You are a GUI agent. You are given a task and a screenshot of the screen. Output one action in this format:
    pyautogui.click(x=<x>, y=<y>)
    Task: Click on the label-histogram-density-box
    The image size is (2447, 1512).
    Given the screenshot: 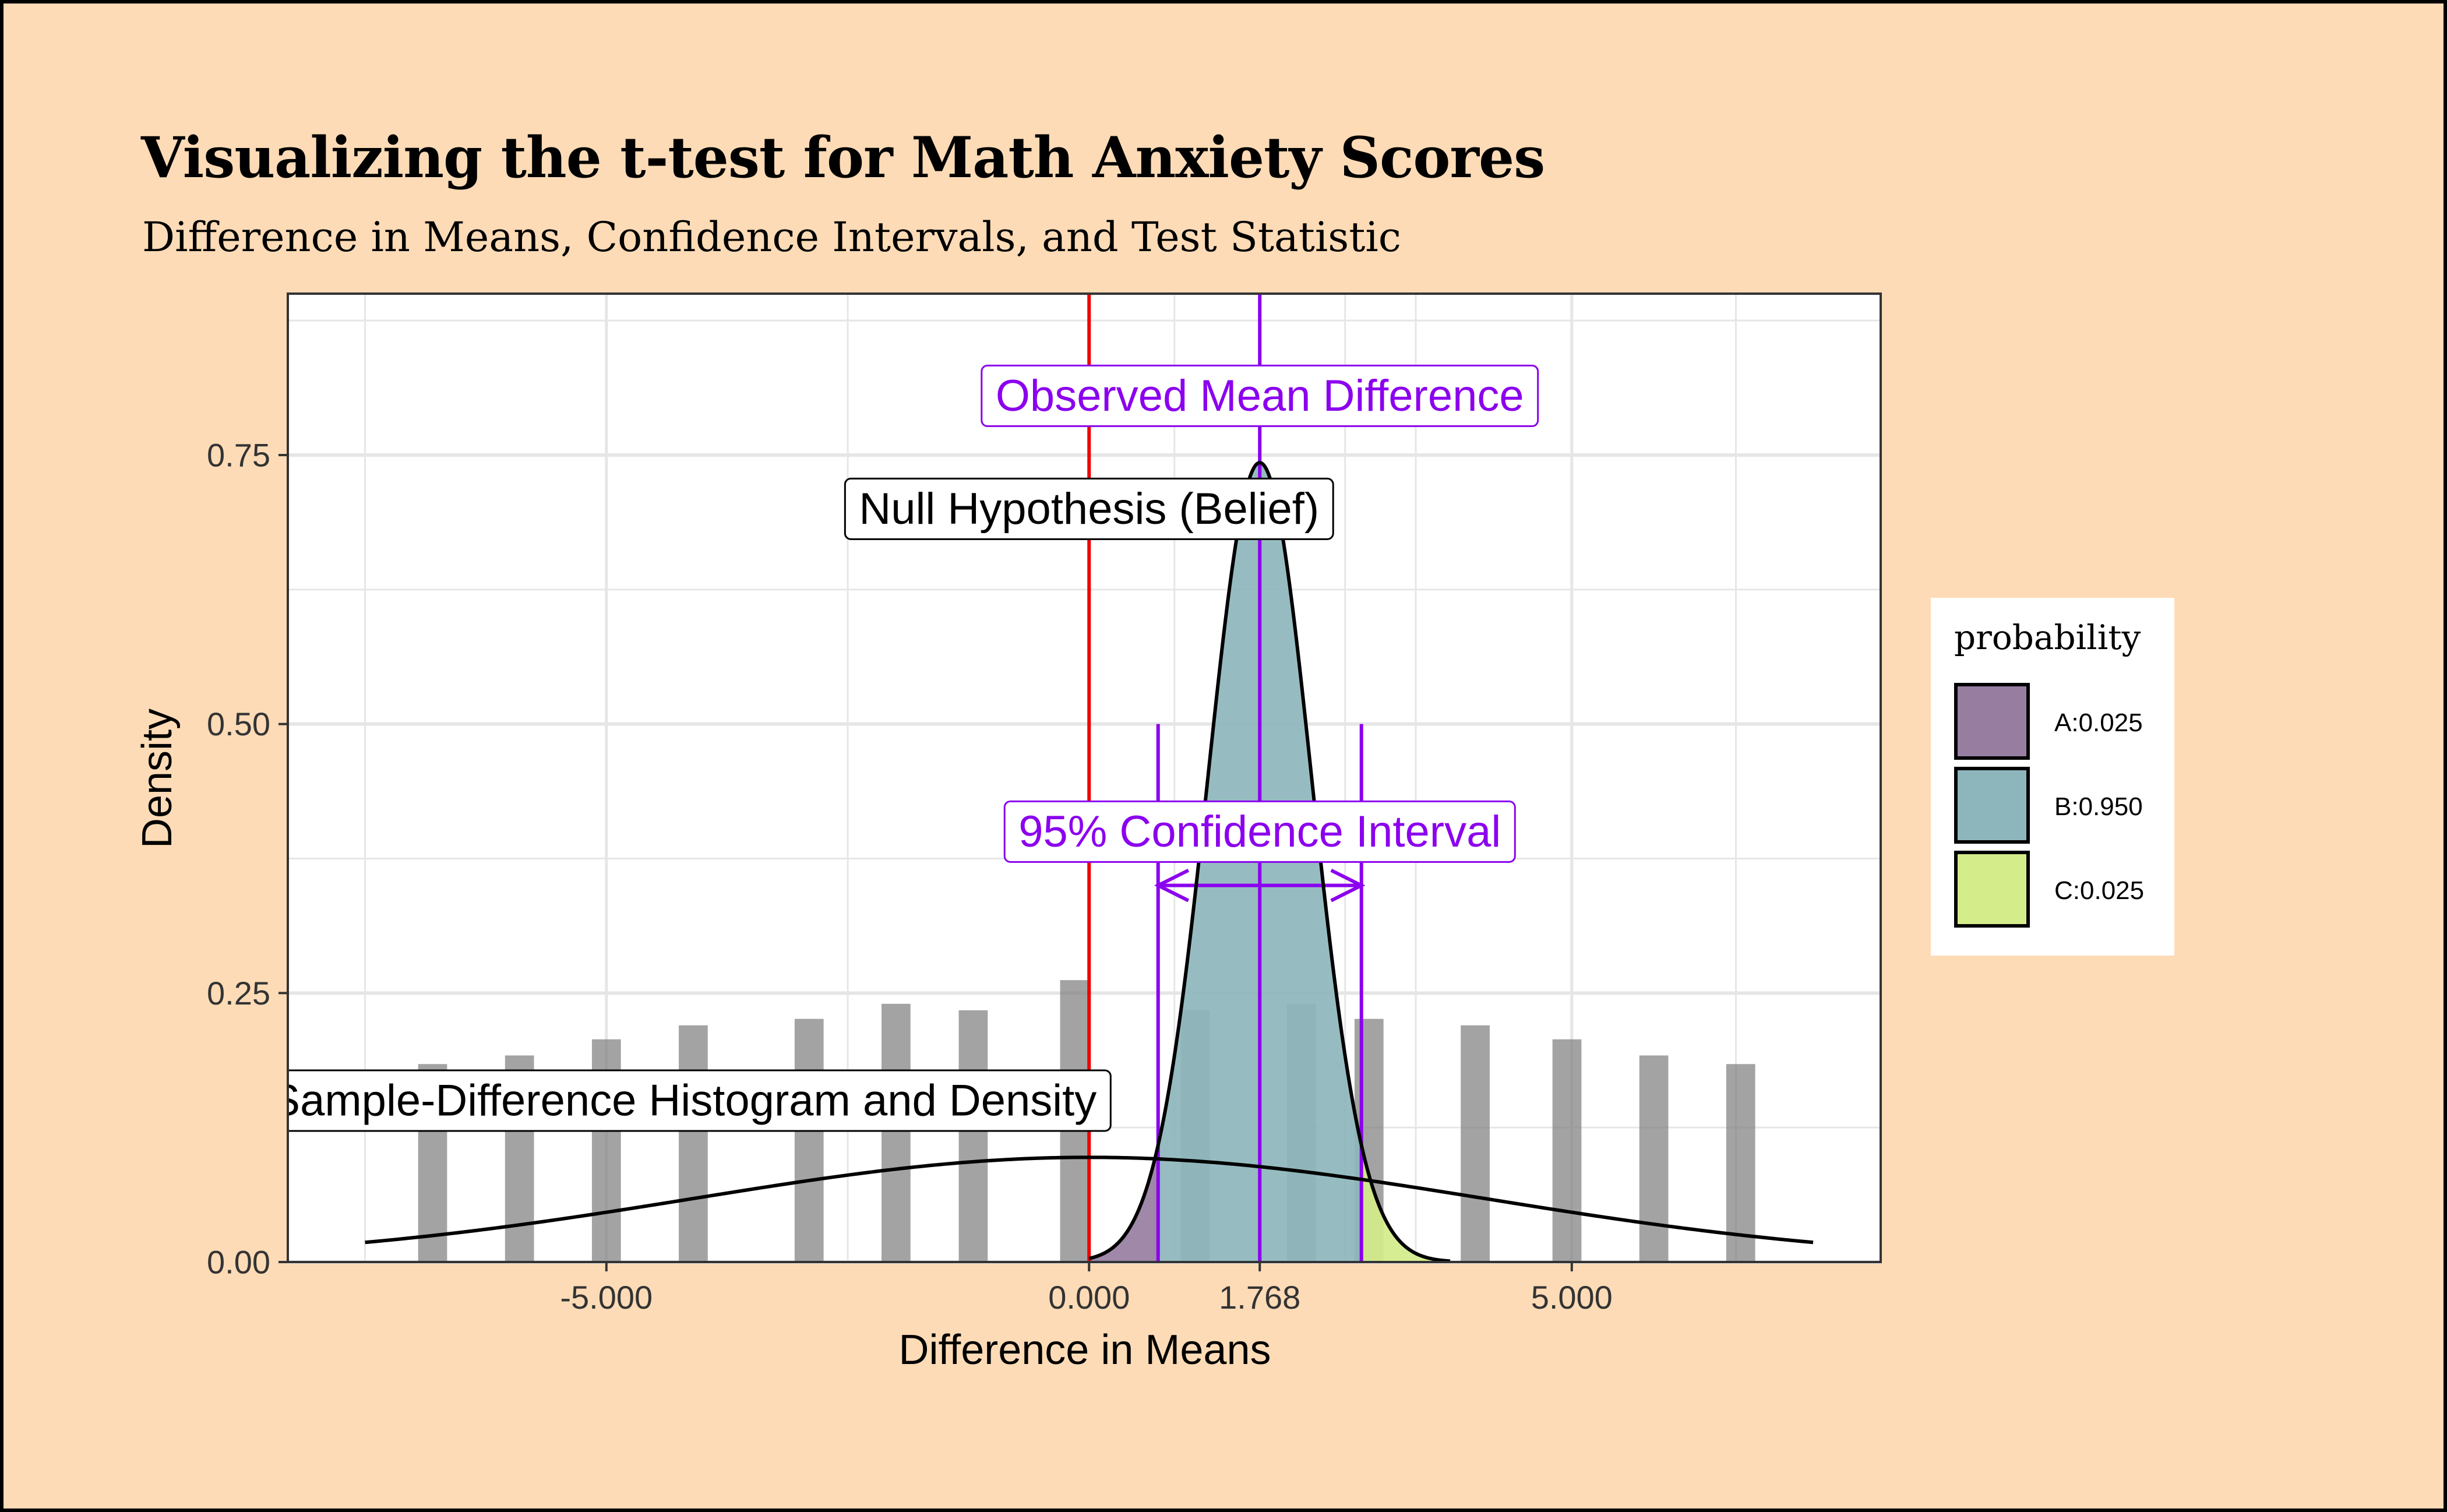 What is the action you would take?
    pyautogui.click(x=700, y=1100)
    